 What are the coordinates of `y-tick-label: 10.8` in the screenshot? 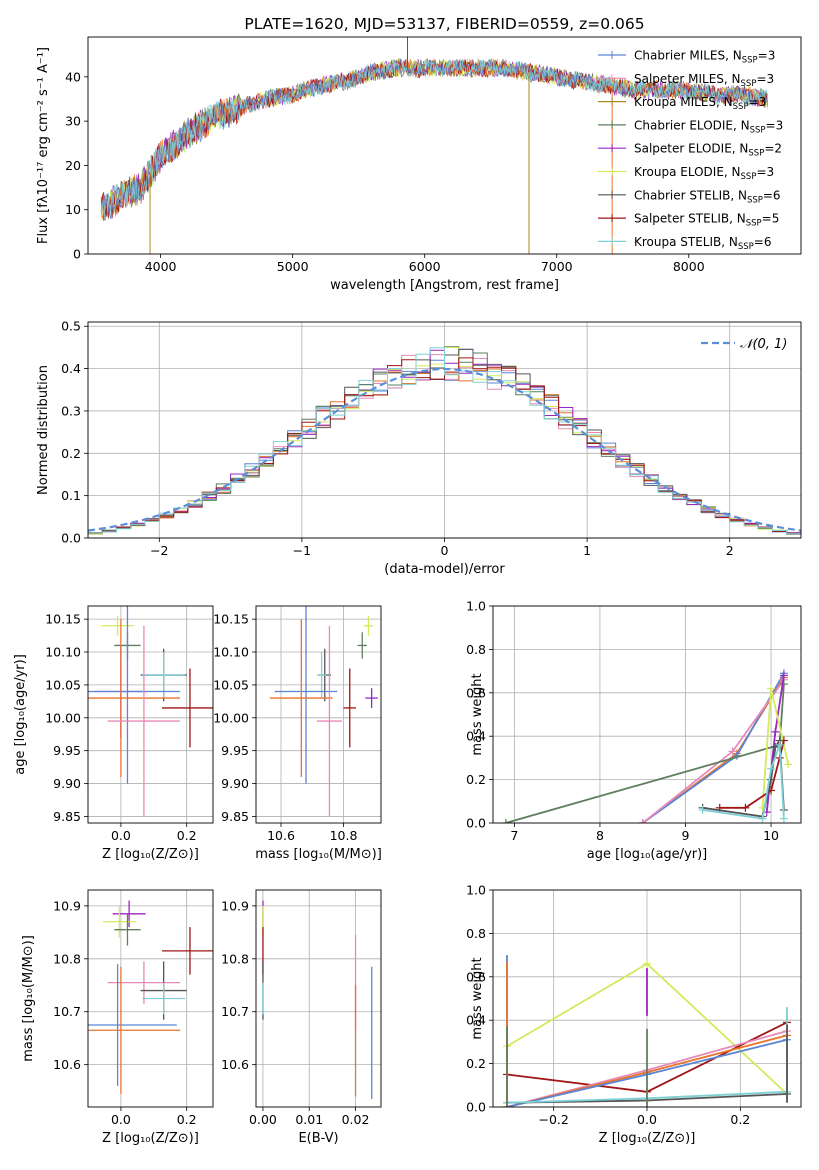 It's located at (235, 958).